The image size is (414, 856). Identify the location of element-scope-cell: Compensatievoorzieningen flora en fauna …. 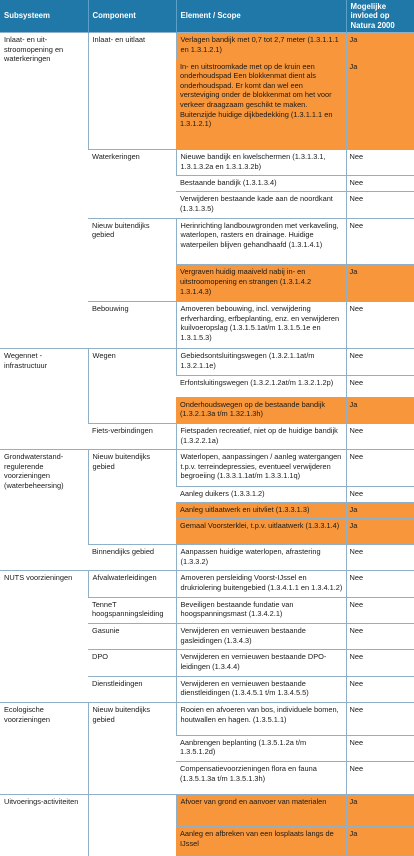
(261, 778).